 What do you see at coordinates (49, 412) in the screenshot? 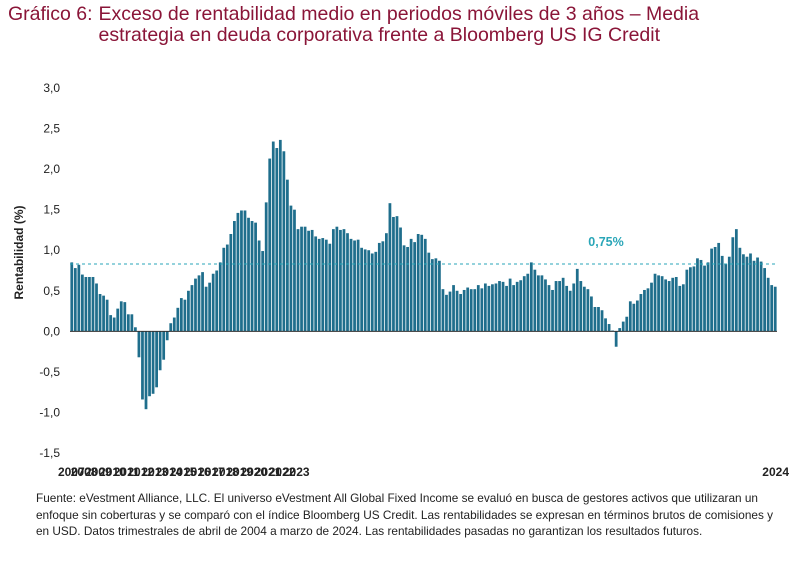
I see `y-tick-label: -1,0` at bounding box center [49, 412].